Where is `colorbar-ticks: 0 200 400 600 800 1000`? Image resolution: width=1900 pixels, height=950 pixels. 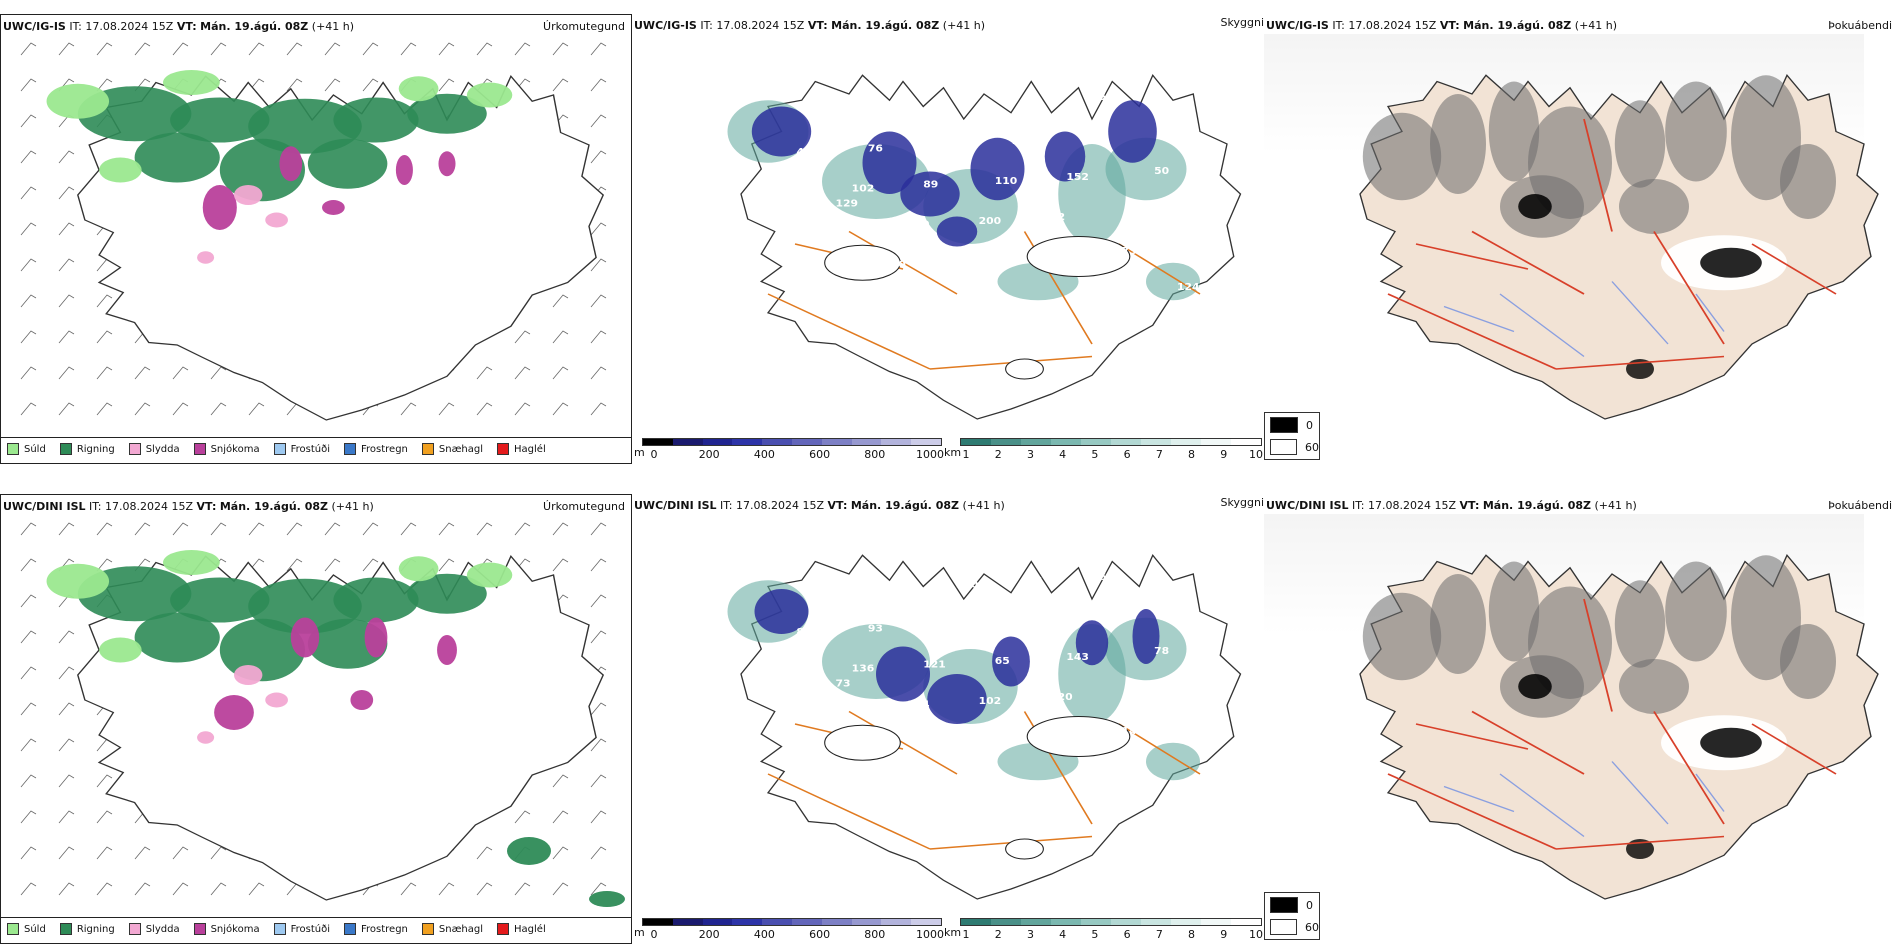
colorbar-ticks: 0 200 400 600 800 1000 is located at coordinates (793, 935).